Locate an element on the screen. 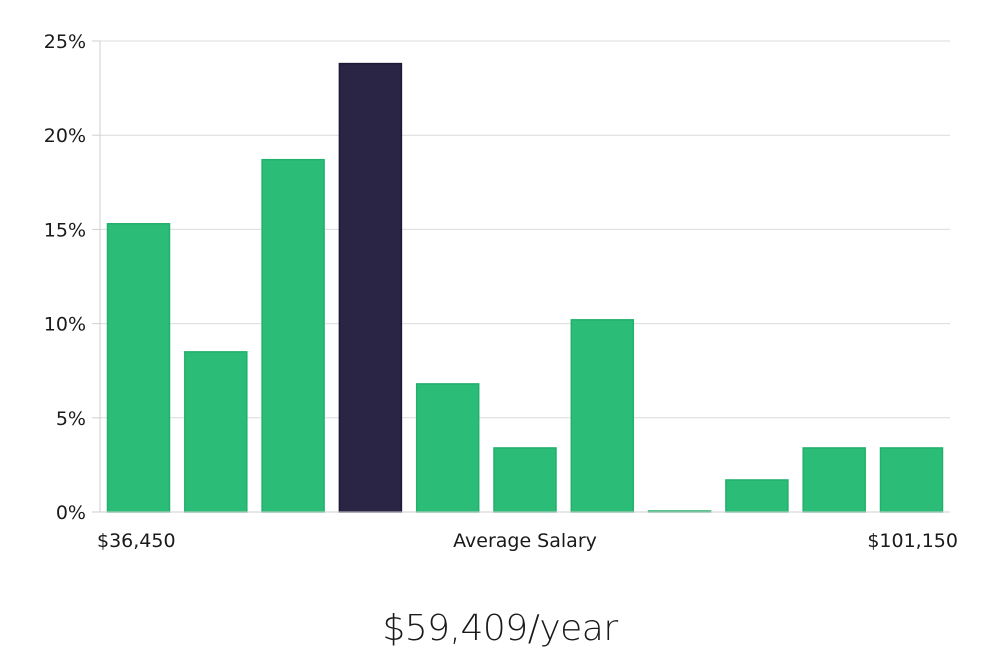  y-tick-label: 5% is located at coordinates (71, 419).